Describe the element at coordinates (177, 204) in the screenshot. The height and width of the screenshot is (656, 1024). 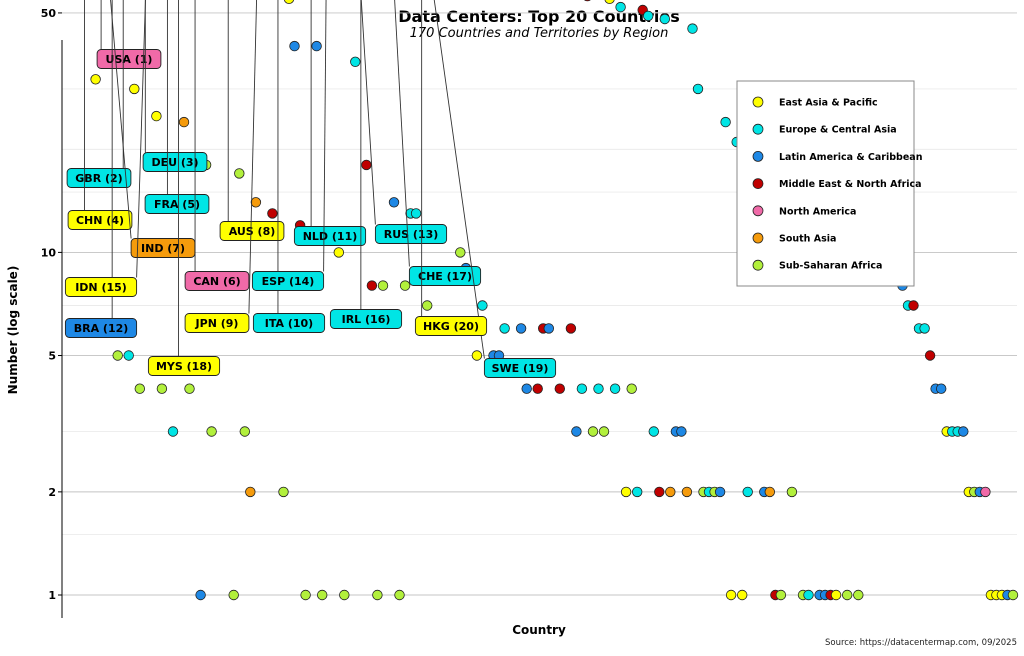
I see `annotation-label: FRA (5)` at that location.